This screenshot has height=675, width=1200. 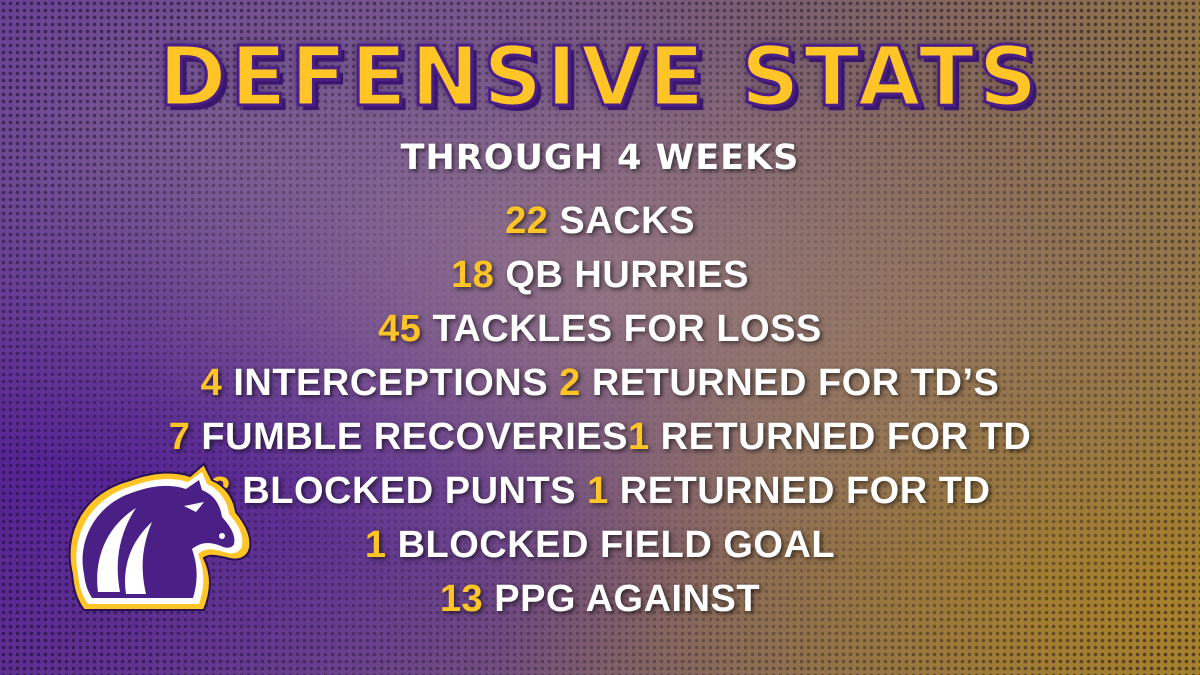 What do you see at coordinates (627, 221) in the screenshot?
I see `stat-label: SACKS` at bounding box center [627, 221].